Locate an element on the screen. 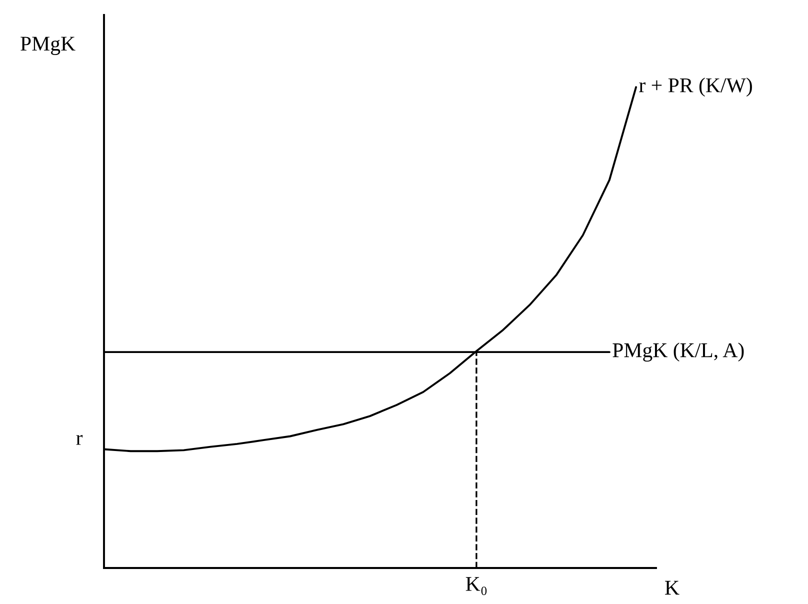 This screenshot has width=808, height=604. text: K₀ is located at coordinates (476, 586).